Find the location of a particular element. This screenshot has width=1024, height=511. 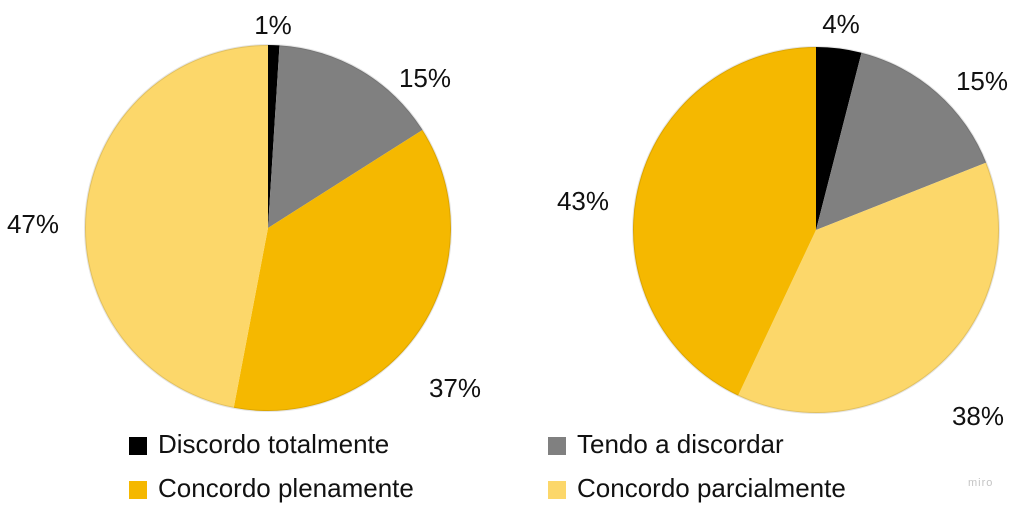

pie-2-slice-concordo-plenamente is located at coordinates (724, 221).